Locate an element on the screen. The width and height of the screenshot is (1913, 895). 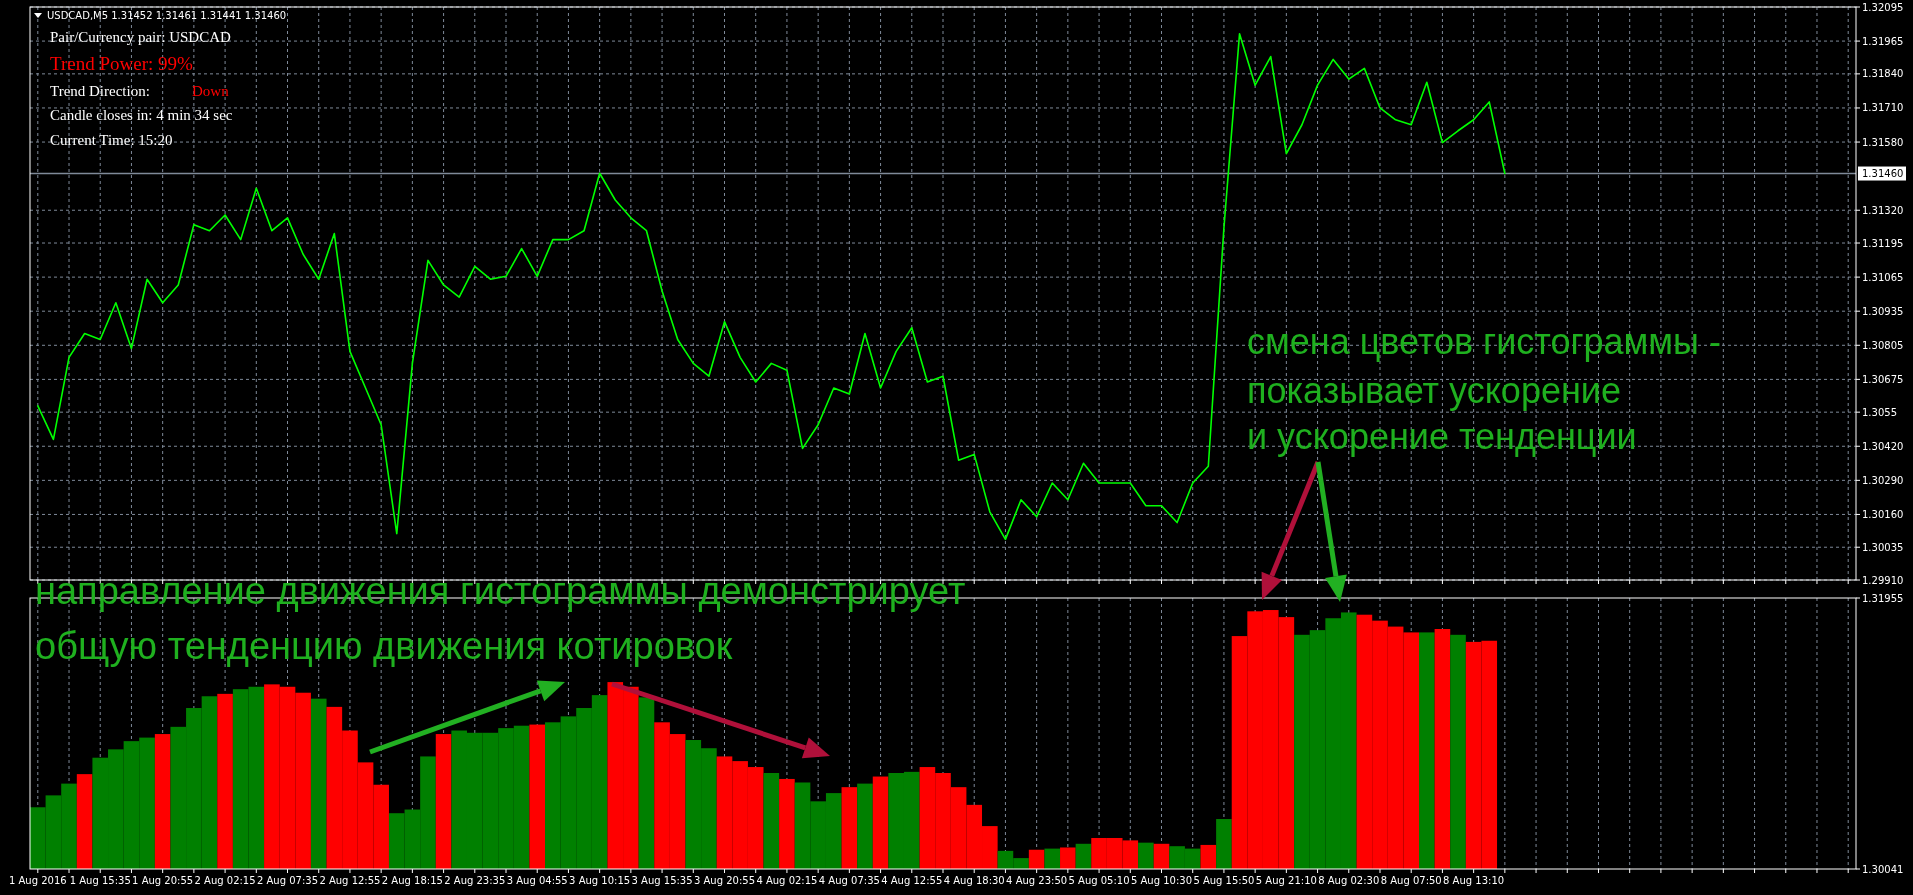
x-tick-label: 8 Aug 02:30 is located at coordinates (1349, 880).